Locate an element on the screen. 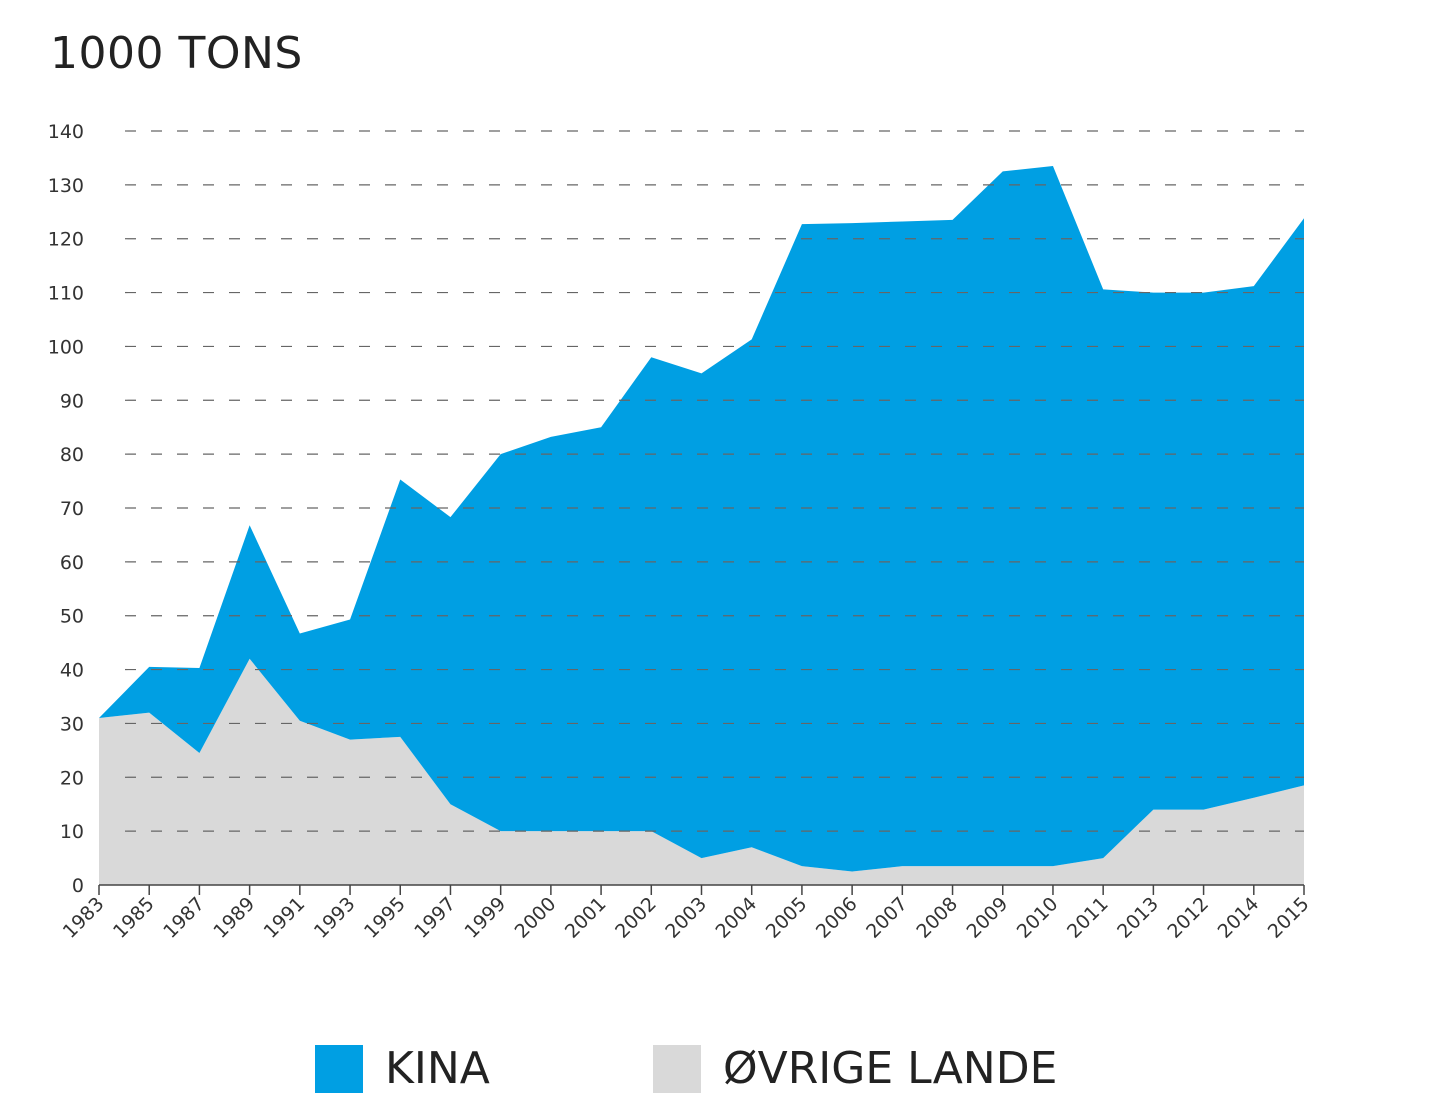 The width and height of the screenshot is (1440, 1094). x-tick-label: 1983 is located at coordinates (84, 918).